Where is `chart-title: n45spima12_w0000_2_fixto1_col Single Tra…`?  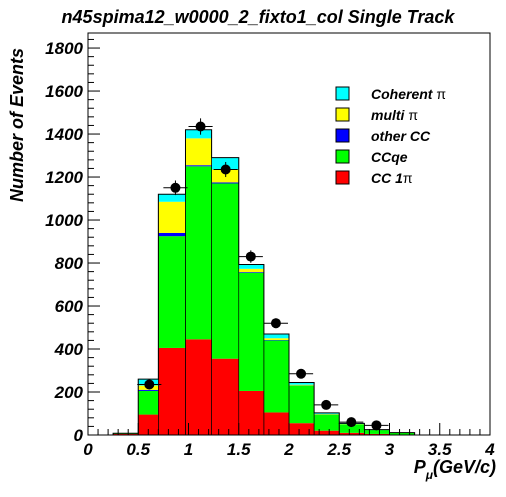
chart-title: n45spima12_w0000_2_fixto1_col Single Tra… is located at coordinates (259, 17).